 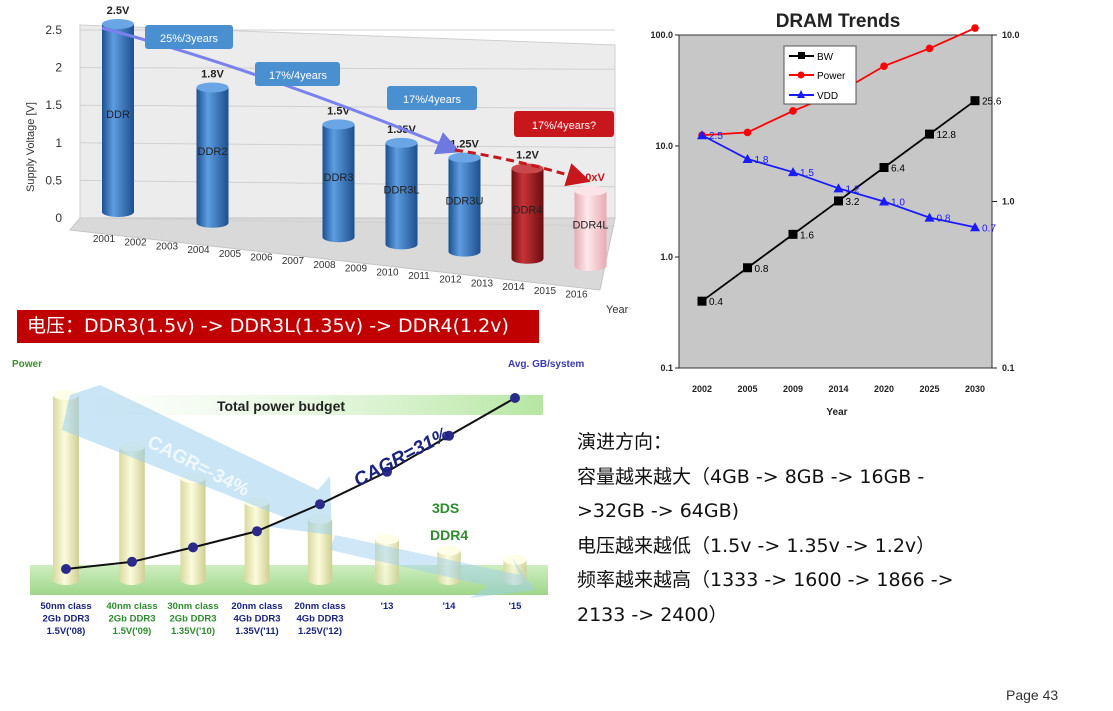 What do you see at coordinates (198, 250) in the screenshot?
I see `chart1-xtick: 2004` at bounding box center [198, 250].